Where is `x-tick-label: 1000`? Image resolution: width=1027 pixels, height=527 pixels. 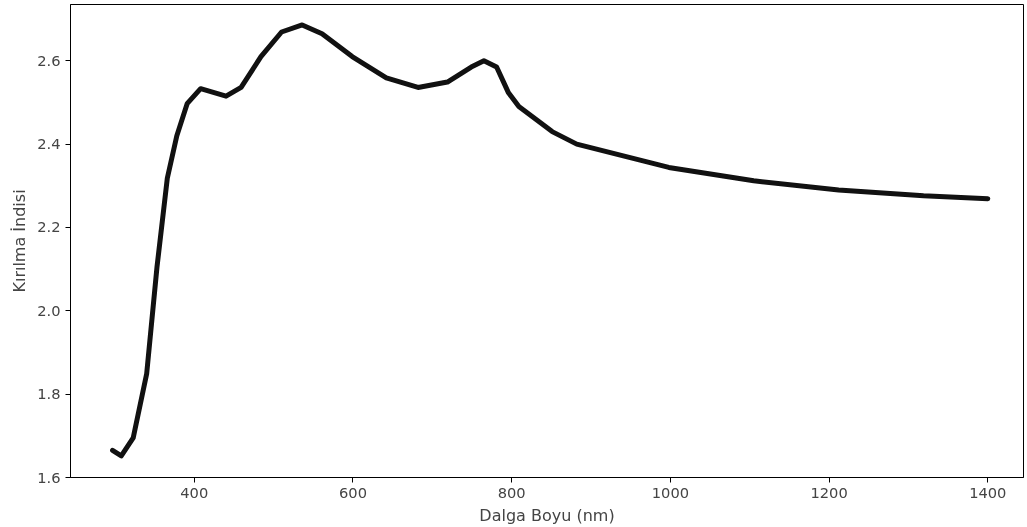 x-tick-label: 1000 is located at coordinates (670, 492).